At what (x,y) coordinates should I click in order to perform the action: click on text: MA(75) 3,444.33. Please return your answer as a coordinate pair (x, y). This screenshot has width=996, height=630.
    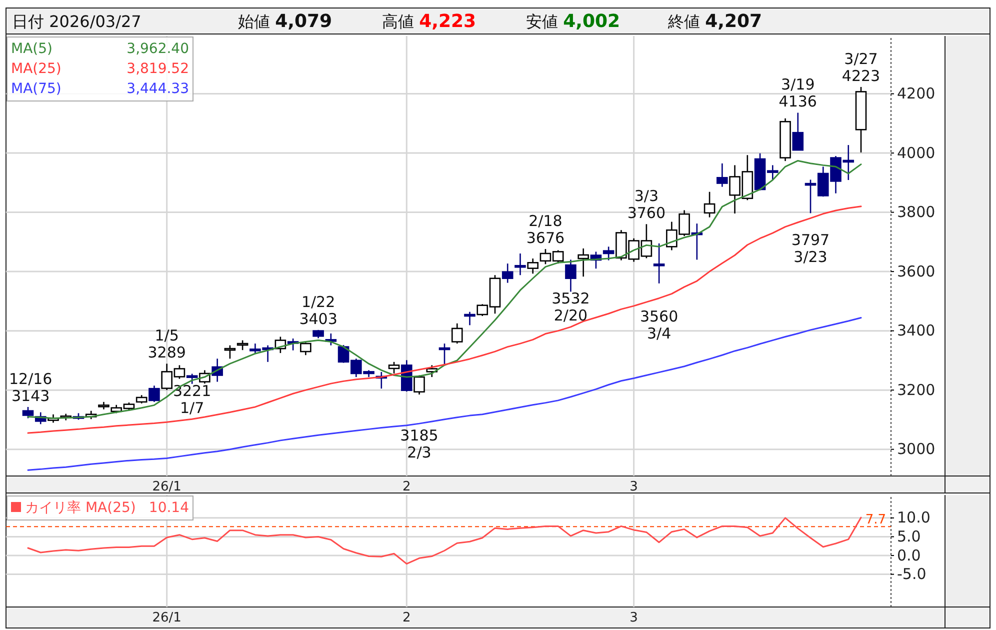
    Looking at the image, I should click on (100, 89).